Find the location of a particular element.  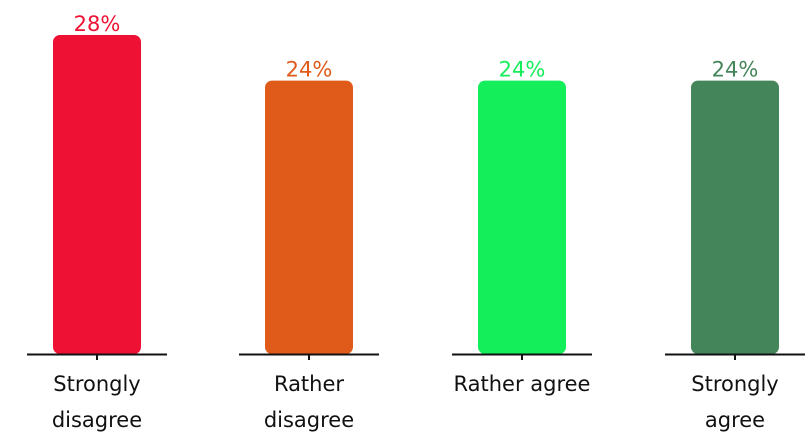

category-label-2-line-1: Rather is located at coordinates (309, 384).